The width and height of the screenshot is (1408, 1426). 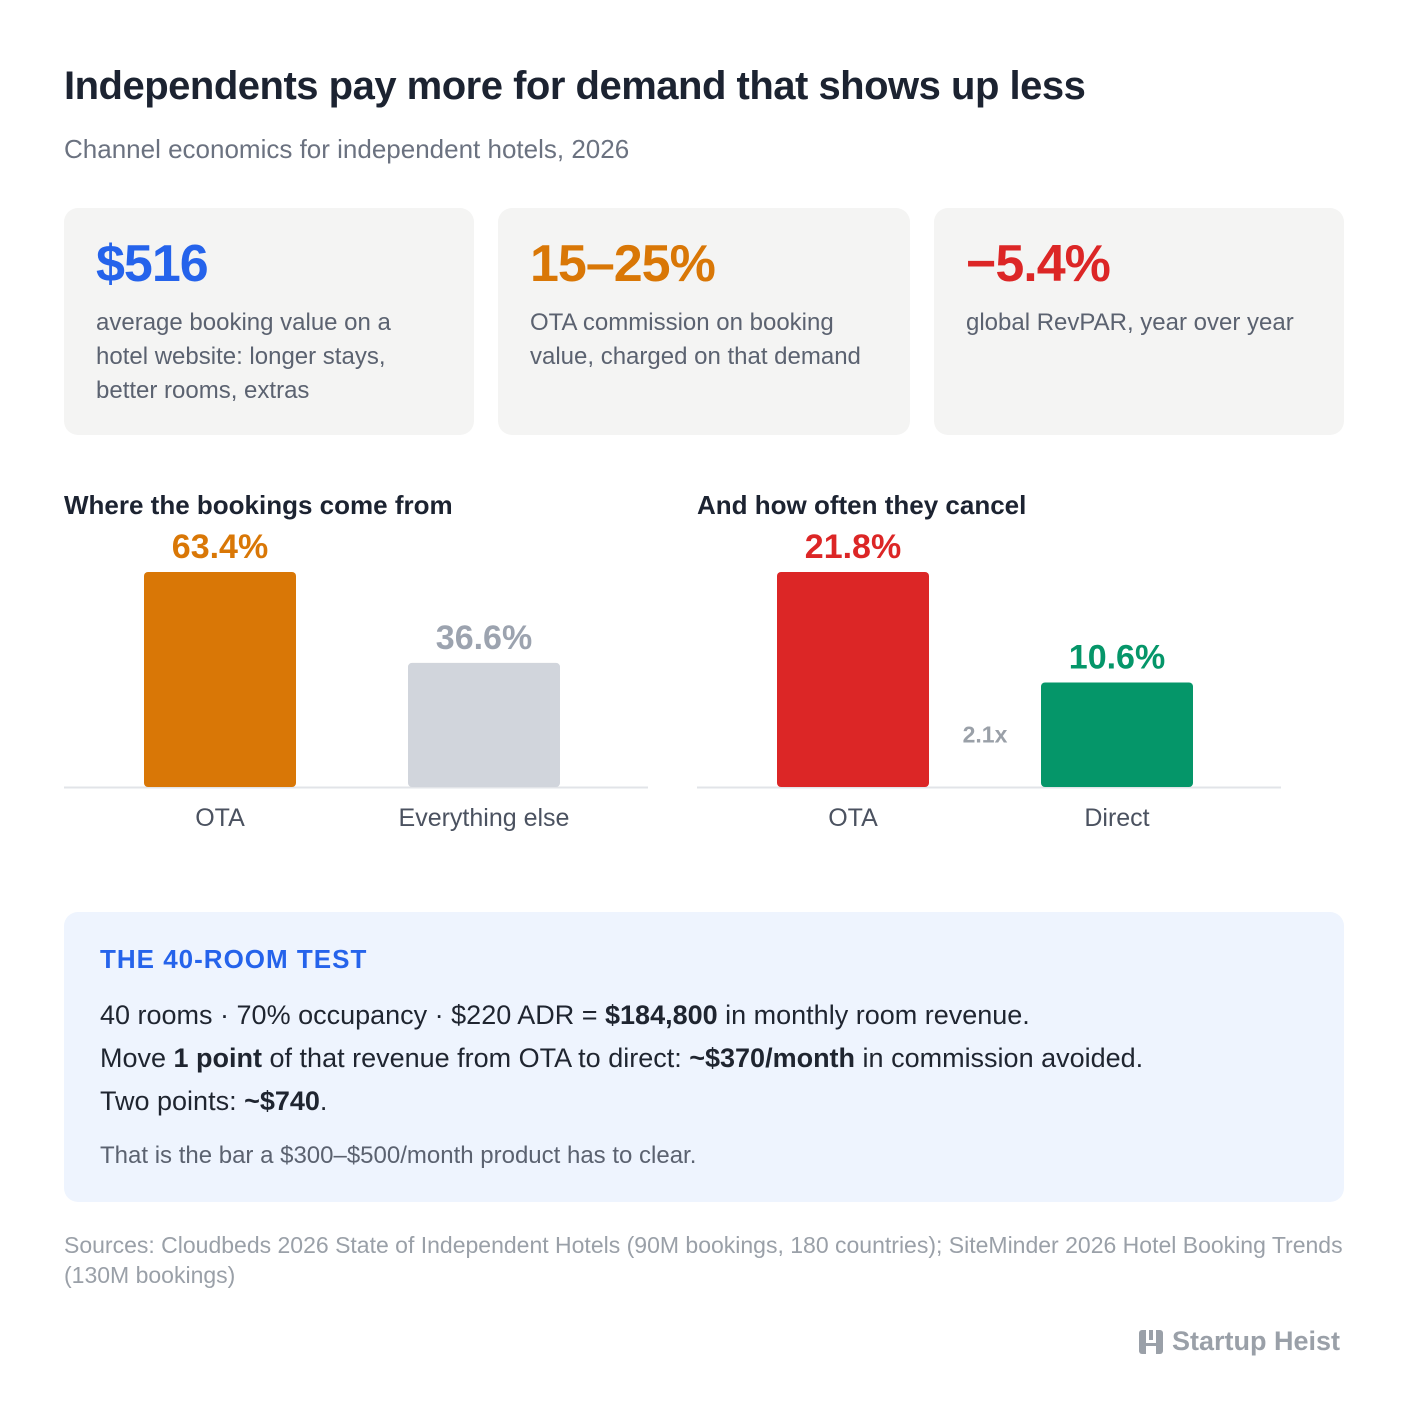 I want to click on text: Two points:, so click(x=172, y=1101).